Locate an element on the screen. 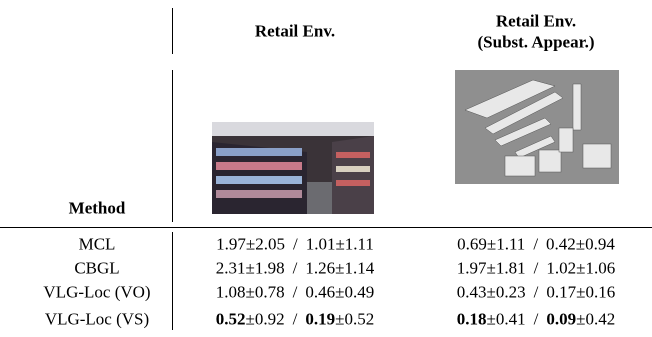 This screenshot has width=652, height=337. result-cell: 0.69±1.11 / 0.42±0.94 is located at coordinates (536, 244).